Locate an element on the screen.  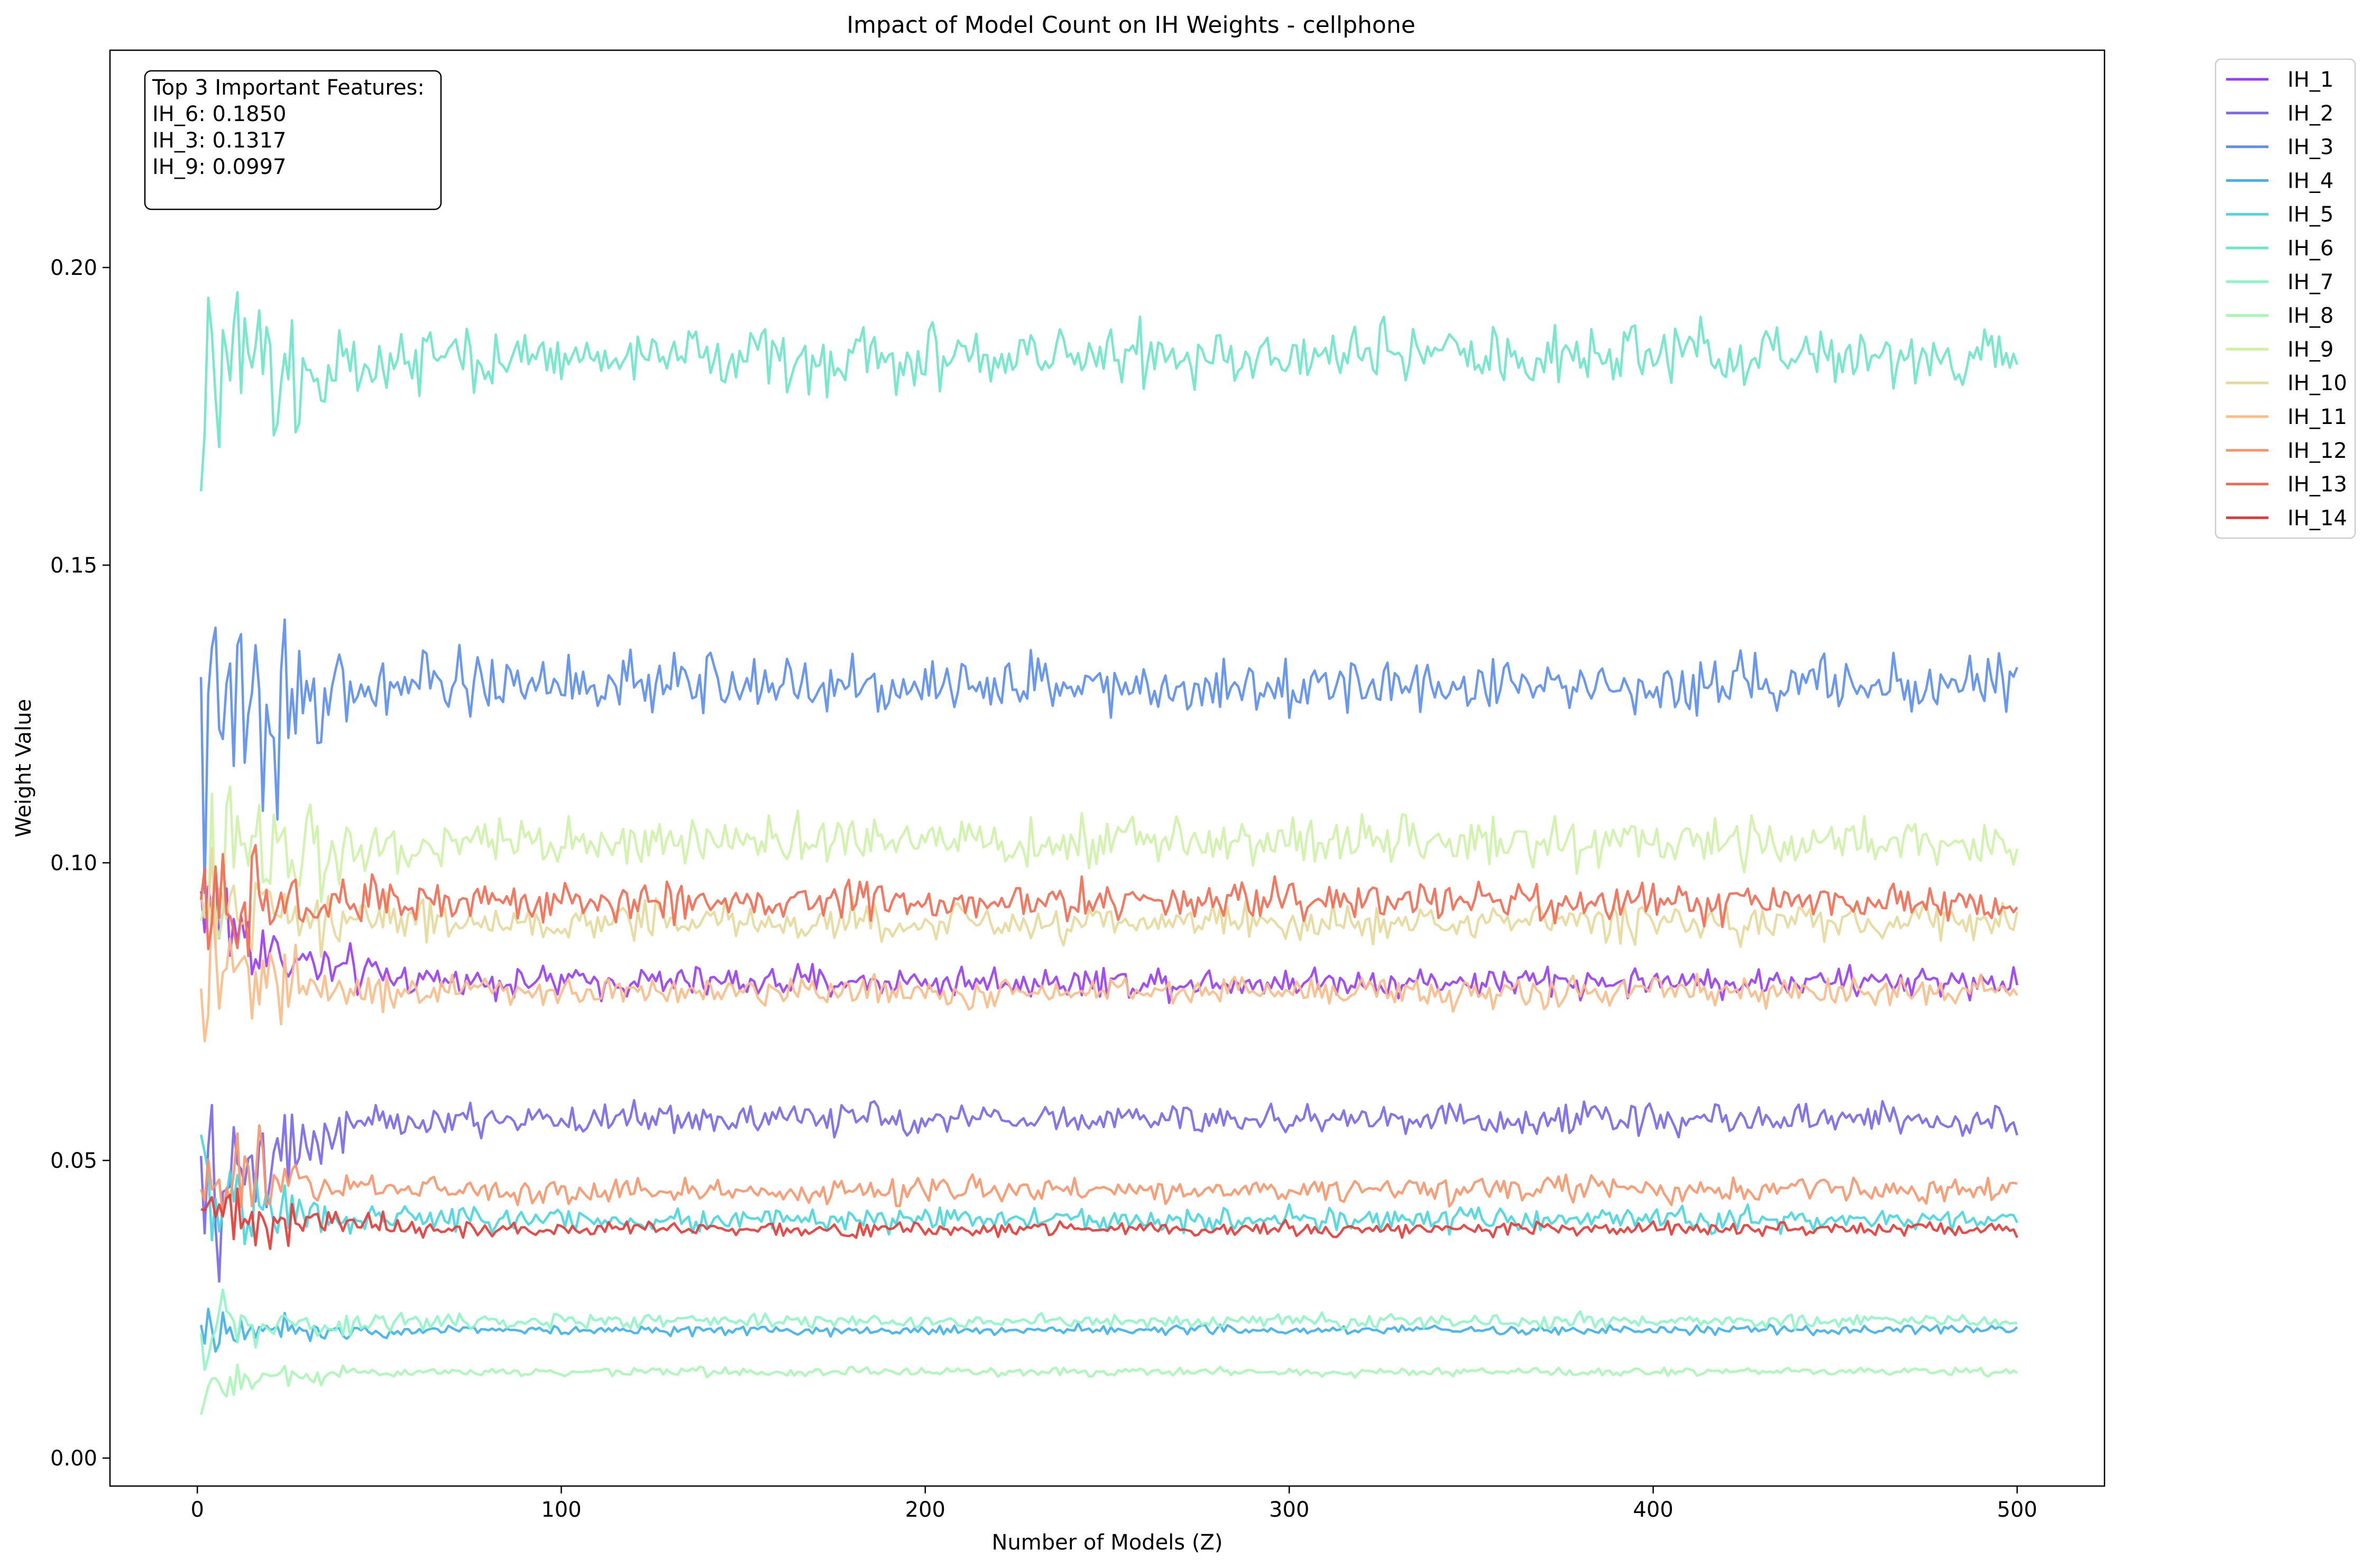
annotation-line: IH_9: 0.0997 is located at coordinates (219, 167).